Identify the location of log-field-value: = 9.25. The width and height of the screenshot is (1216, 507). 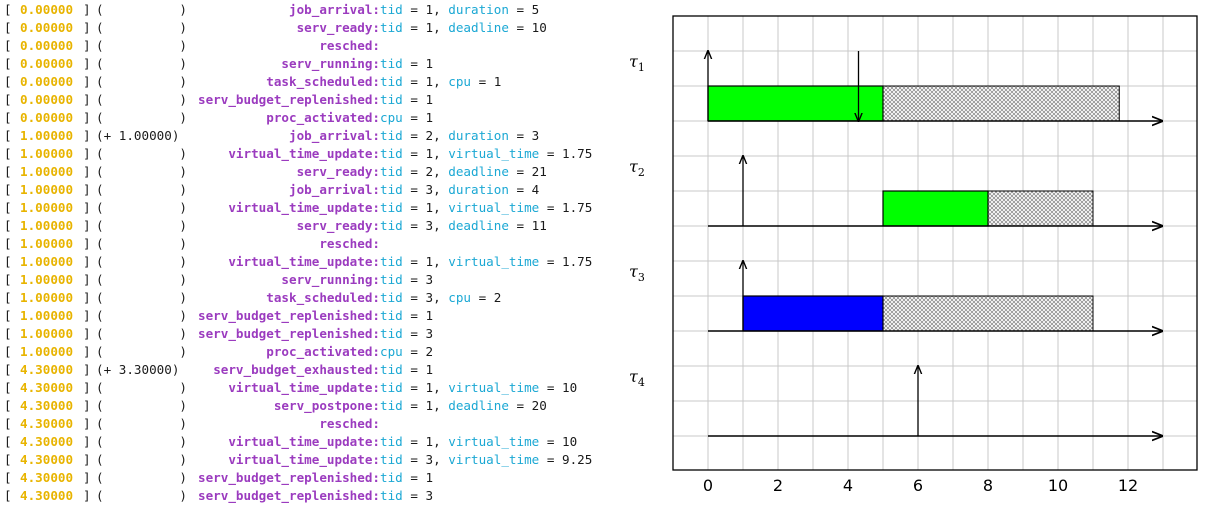
(566, 459).